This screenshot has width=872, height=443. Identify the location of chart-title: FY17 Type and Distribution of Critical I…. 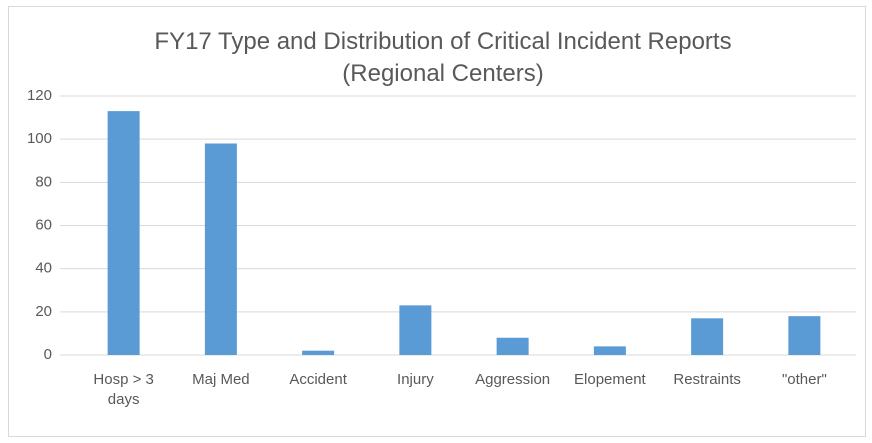
(443, 57).